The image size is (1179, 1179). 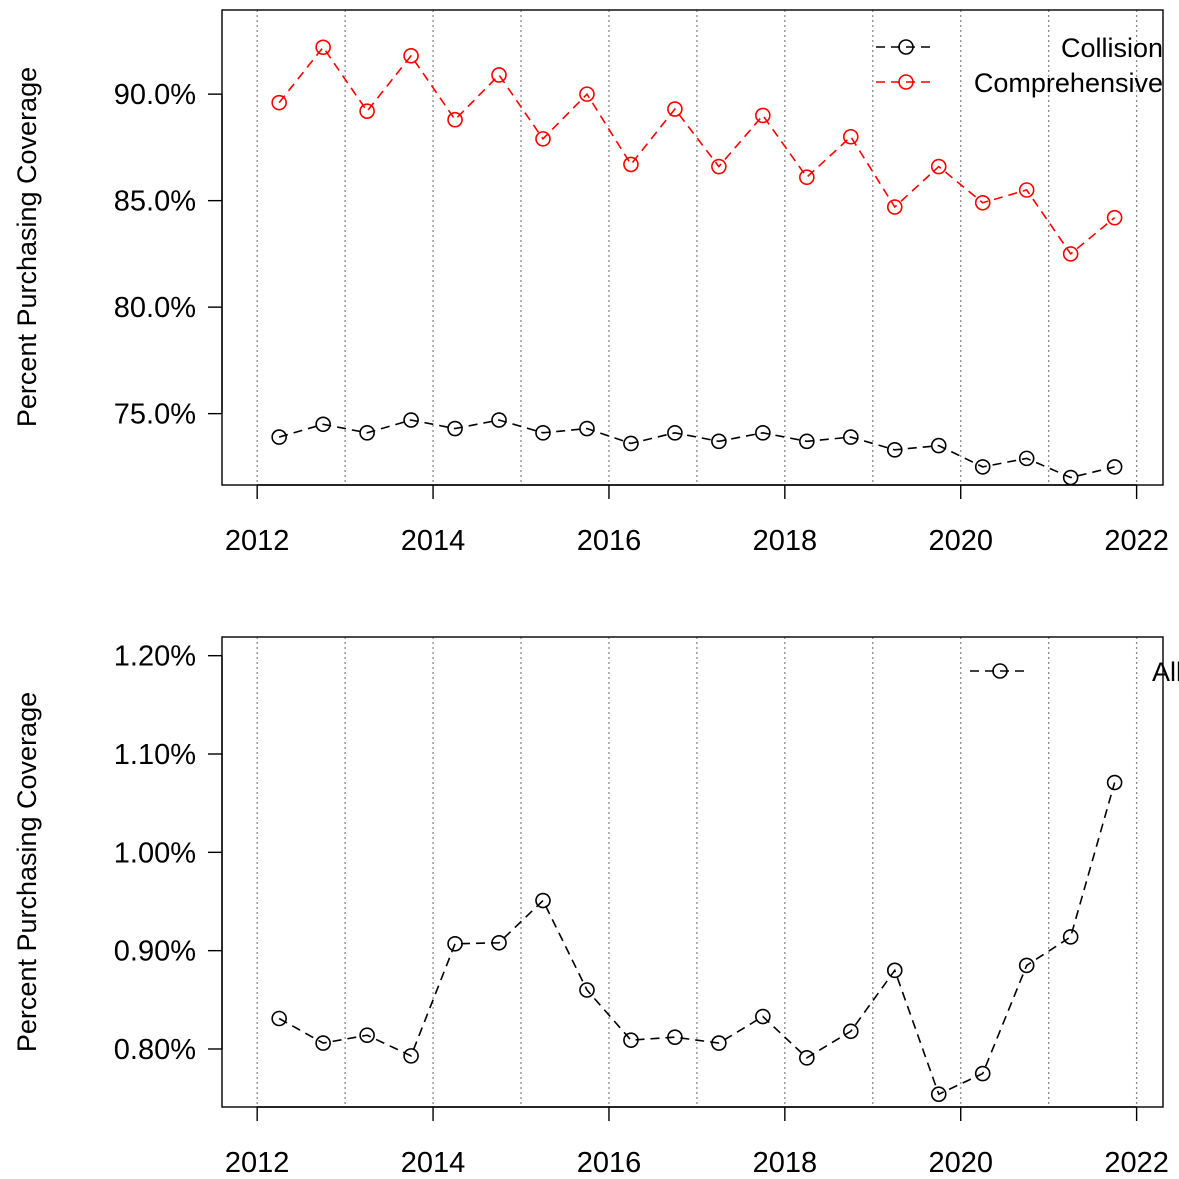 I want to click on y-tick-label-4: 1.20%, so click(x=155, y=657).